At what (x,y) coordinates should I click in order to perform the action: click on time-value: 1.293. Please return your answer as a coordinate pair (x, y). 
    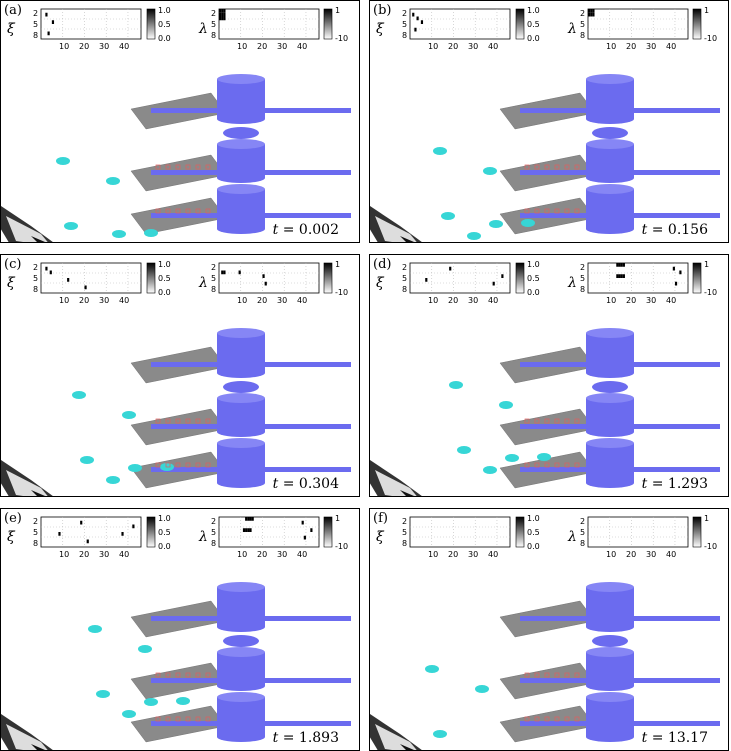
    Looking at the image, I should click on (687, 484).